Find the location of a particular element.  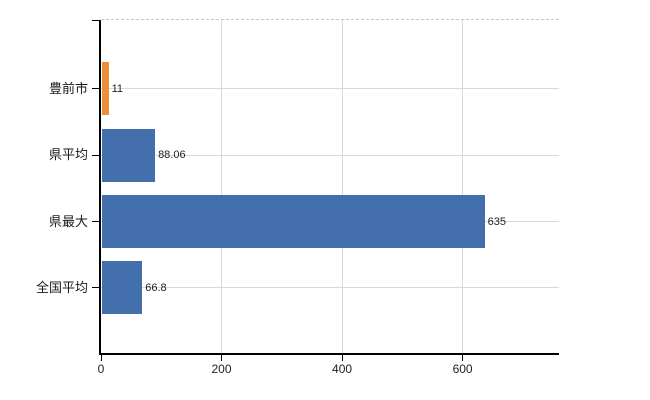

x-axis is located at coordinates (329, 354).